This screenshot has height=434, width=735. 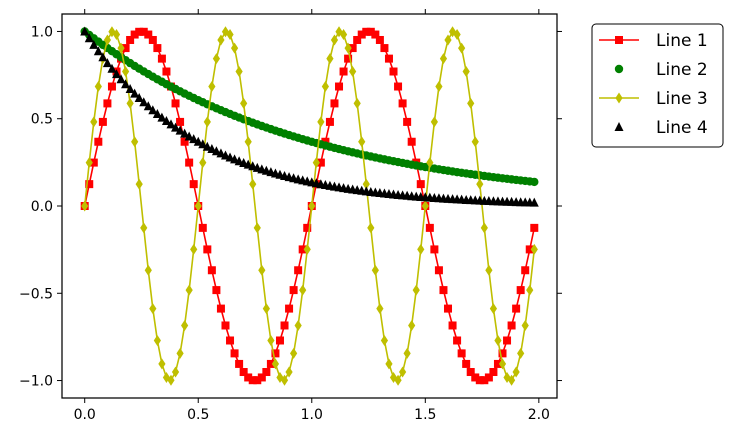 What do you see at coordinates (534, 182) in the screenshot?
I see `series-2-point` at bounding box center [534, 182].